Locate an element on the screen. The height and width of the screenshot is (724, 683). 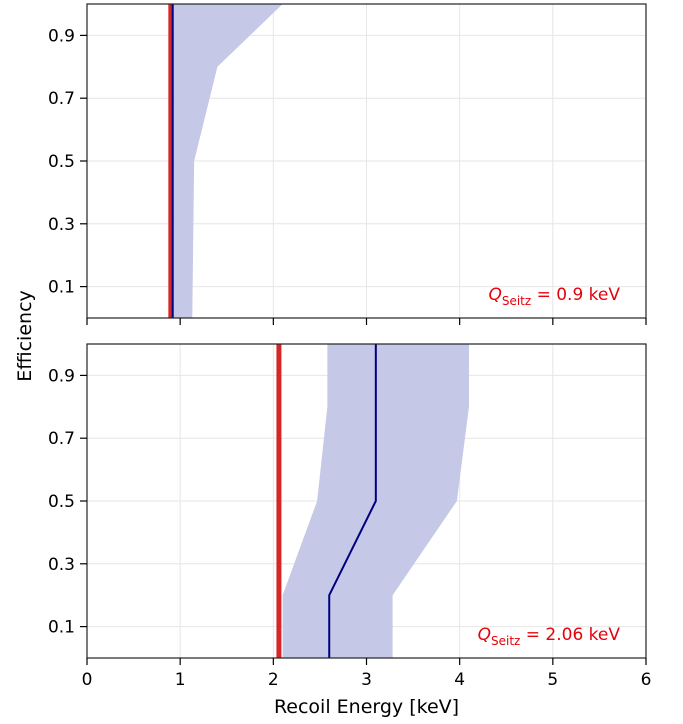
uncertainty-band is located at coordinates (226, 161).